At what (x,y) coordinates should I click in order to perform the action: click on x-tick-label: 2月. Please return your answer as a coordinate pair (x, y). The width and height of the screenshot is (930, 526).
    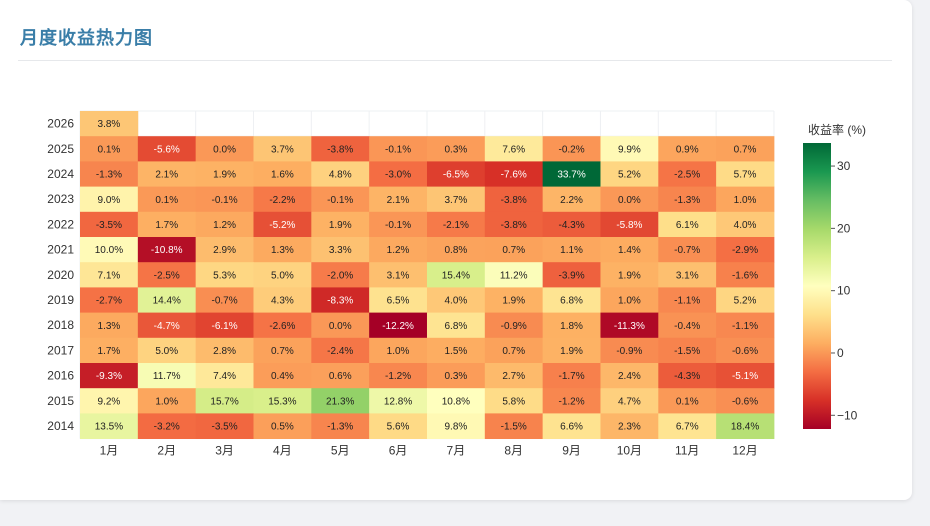
    Looking at the image, I should click on (166, 451).